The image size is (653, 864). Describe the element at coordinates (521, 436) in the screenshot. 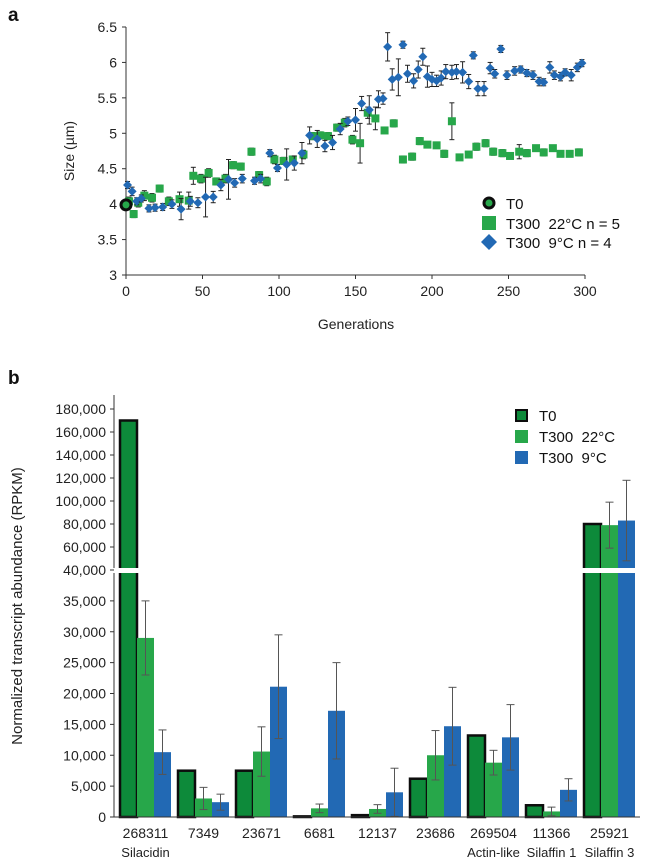

I see `legend-b-t300-22-swatch` at that location.